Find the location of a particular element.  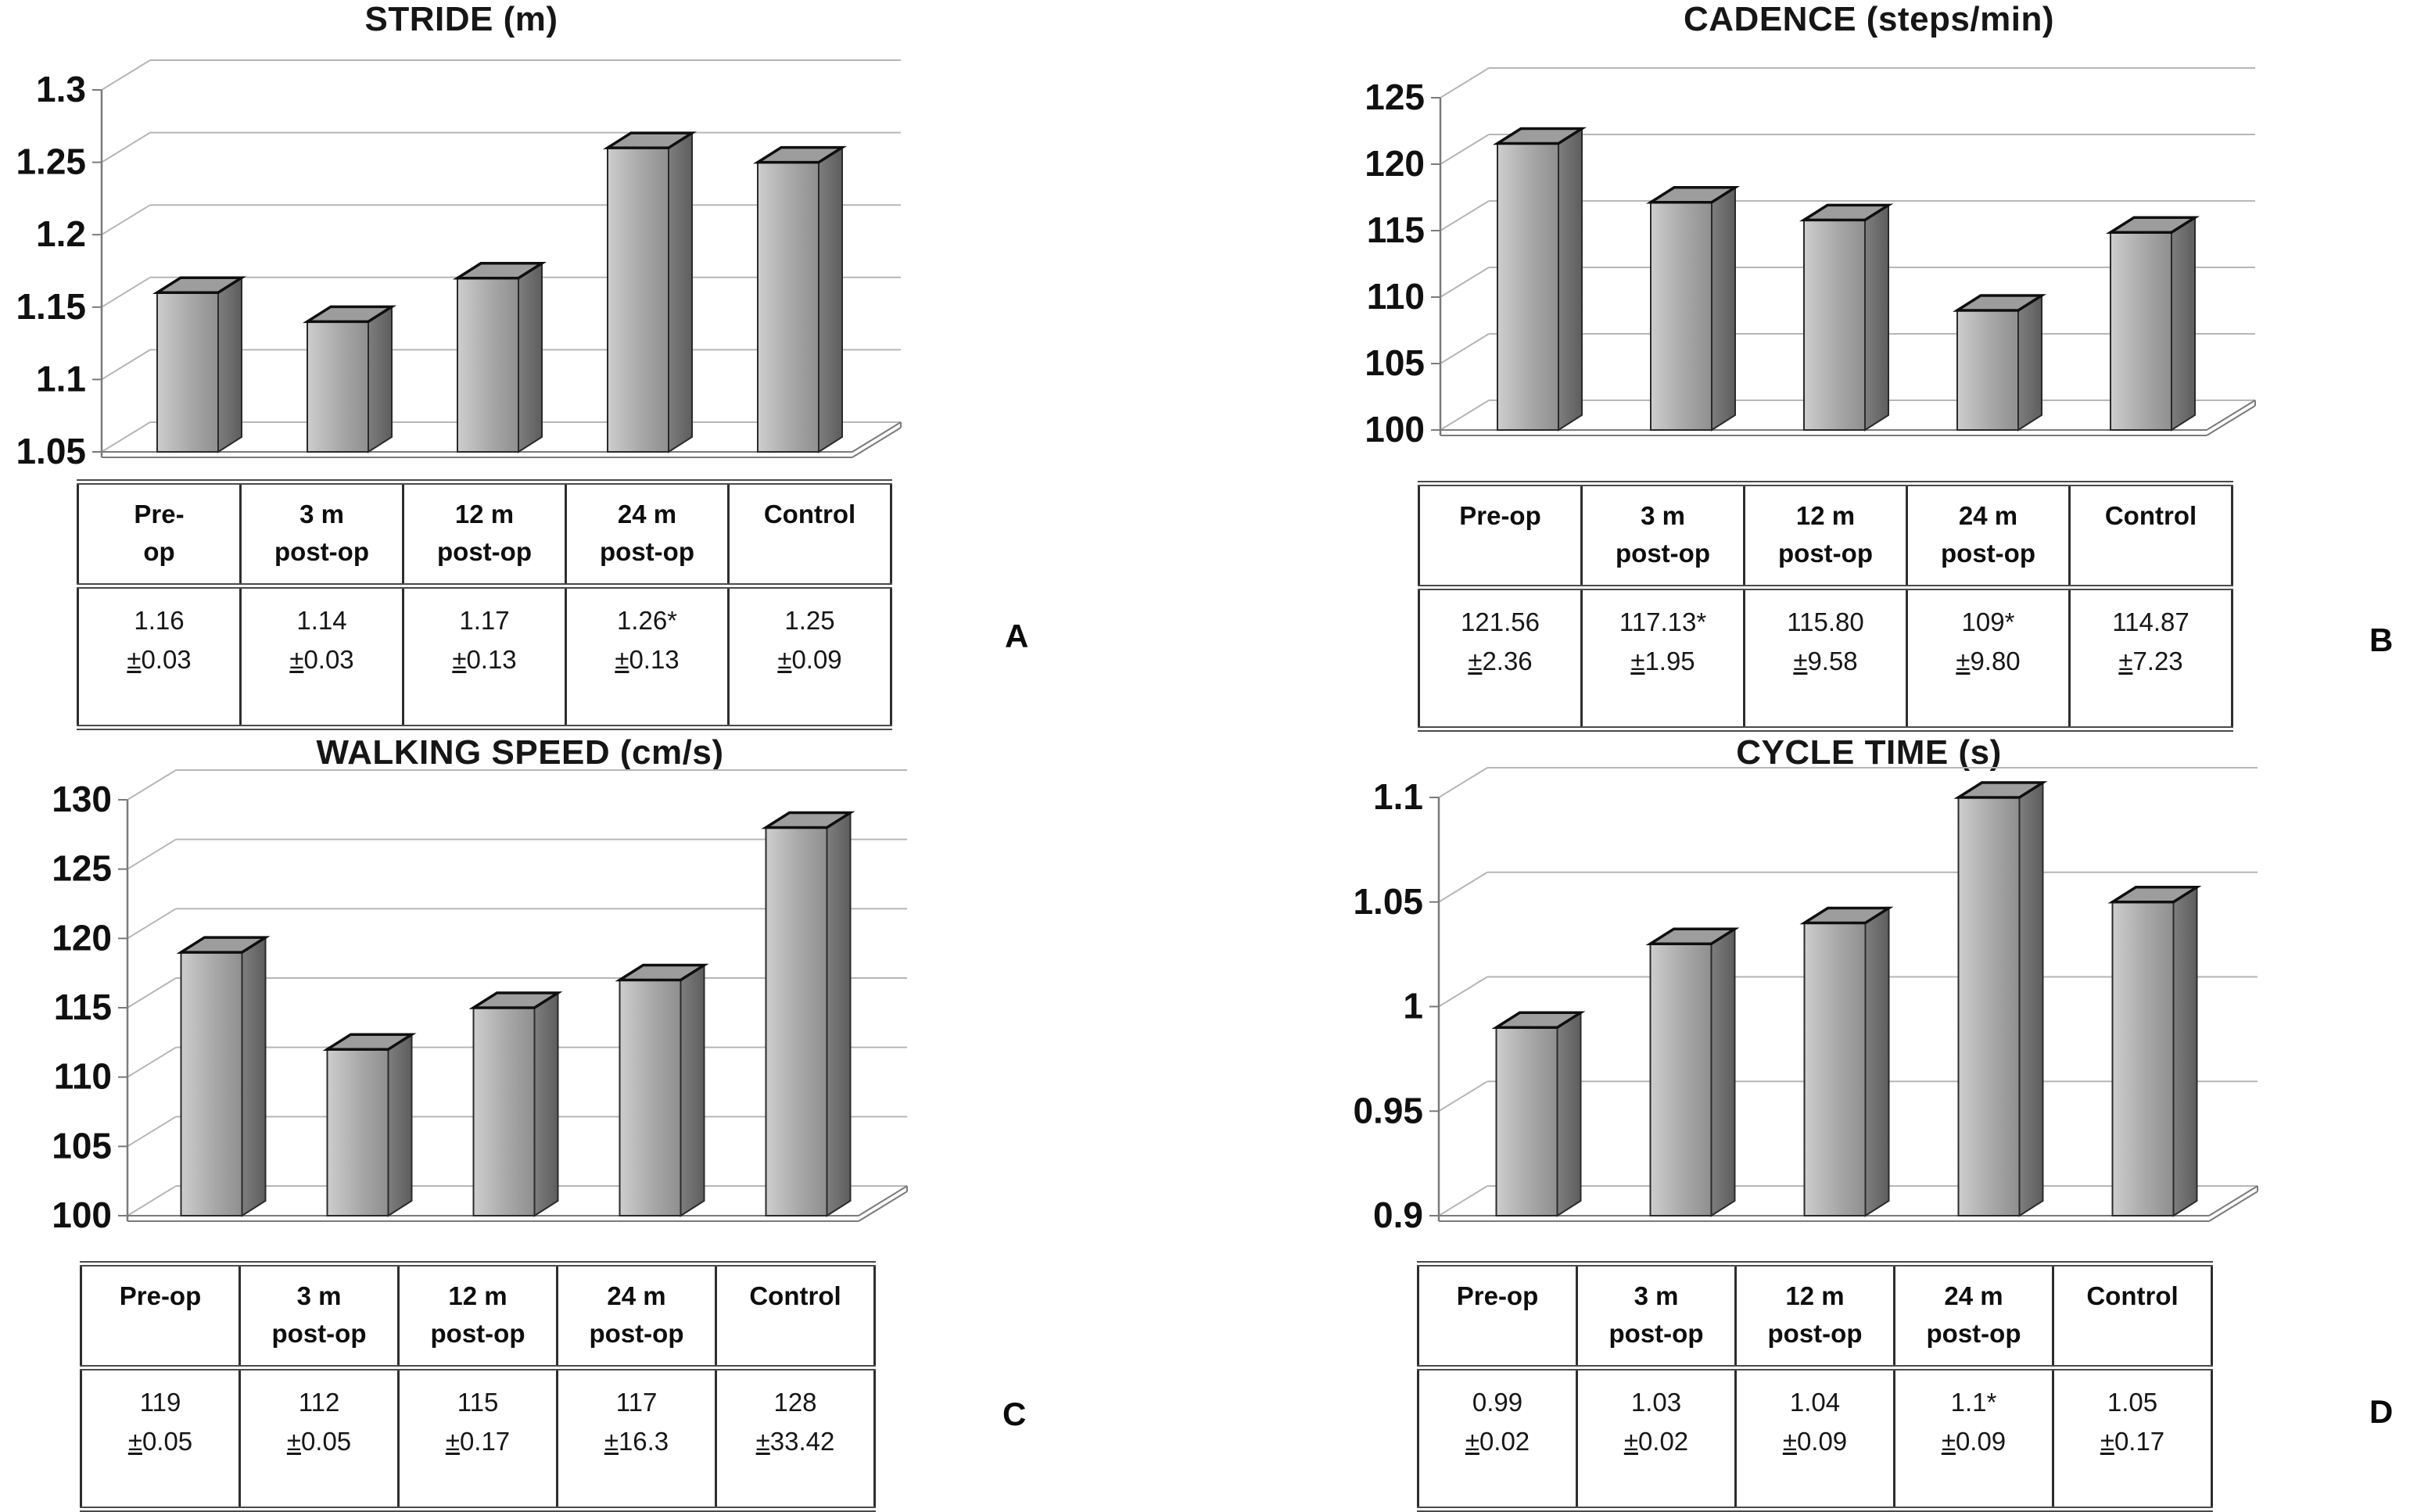

mean-value: 117.13* is located at coordinates (1663, 621).